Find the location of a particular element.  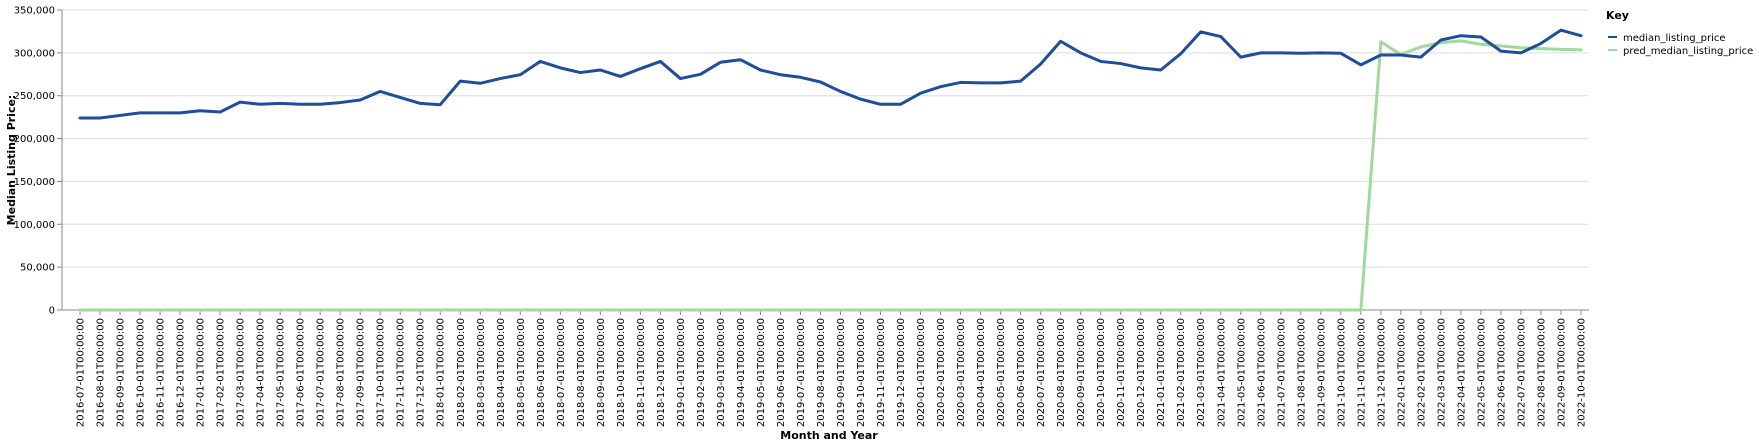

x-tick-label: 2016-07-01T00:00:00 is located at coordinates (81, 372).